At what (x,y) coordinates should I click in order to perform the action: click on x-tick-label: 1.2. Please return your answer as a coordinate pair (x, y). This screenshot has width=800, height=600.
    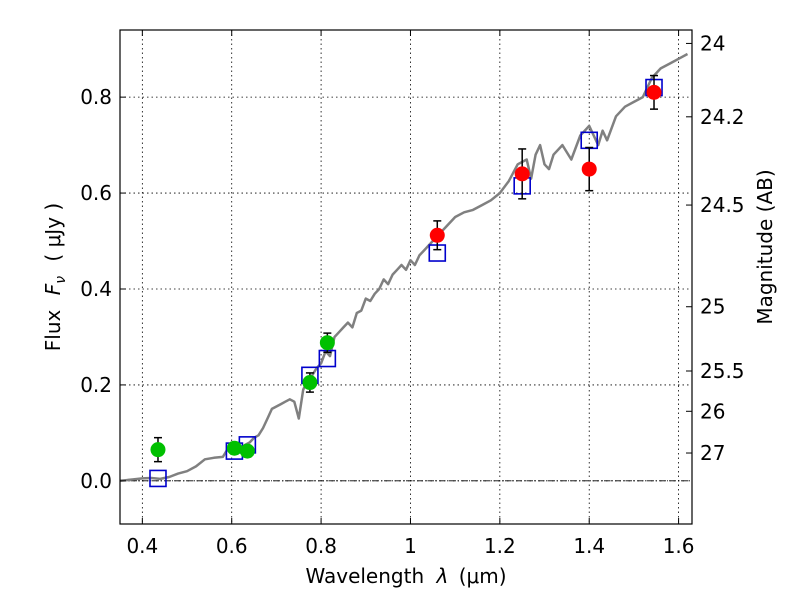
    Looking at the image, I should click on (500, 546).